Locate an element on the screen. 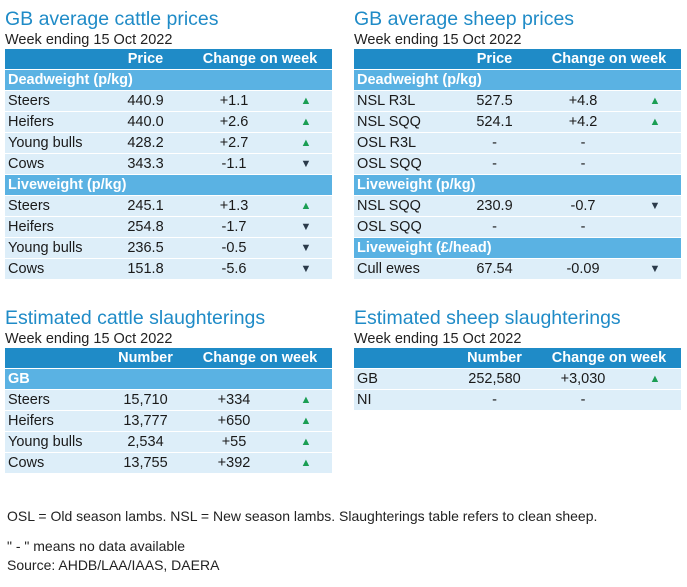 The image size is (687, 587). row-value: 524.1 is located at coordinates (494, 122).